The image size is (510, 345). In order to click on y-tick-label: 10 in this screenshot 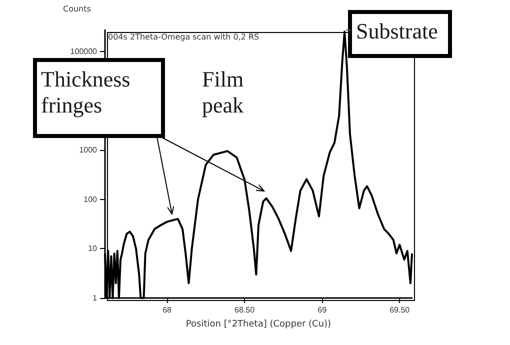, I will do `click(93, 249)`.